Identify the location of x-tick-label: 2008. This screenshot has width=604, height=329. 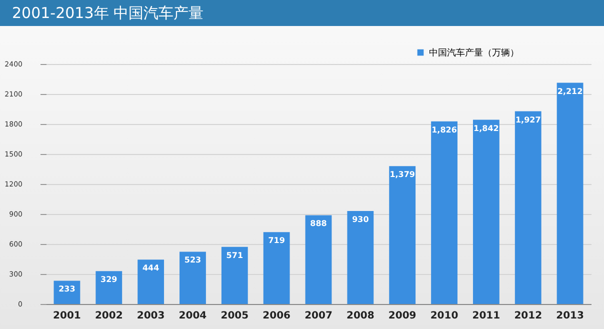
(360, 316).